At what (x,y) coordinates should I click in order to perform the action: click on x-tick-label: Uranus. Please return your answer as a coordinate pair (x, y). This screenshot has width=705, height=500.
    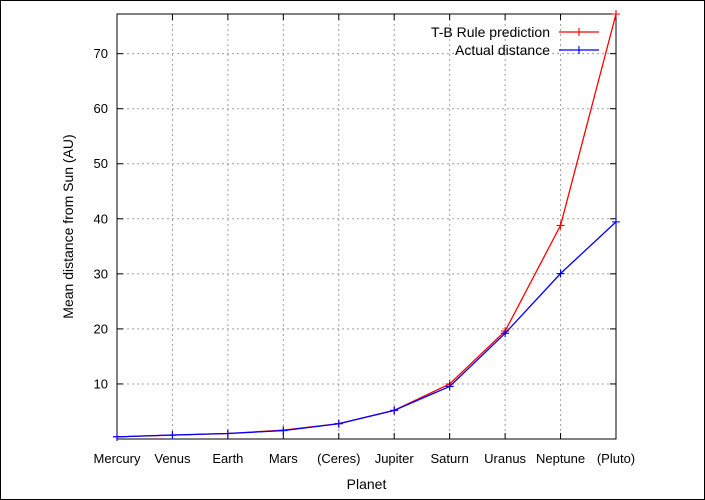
    Looking at the image, I should click on (505, 458).